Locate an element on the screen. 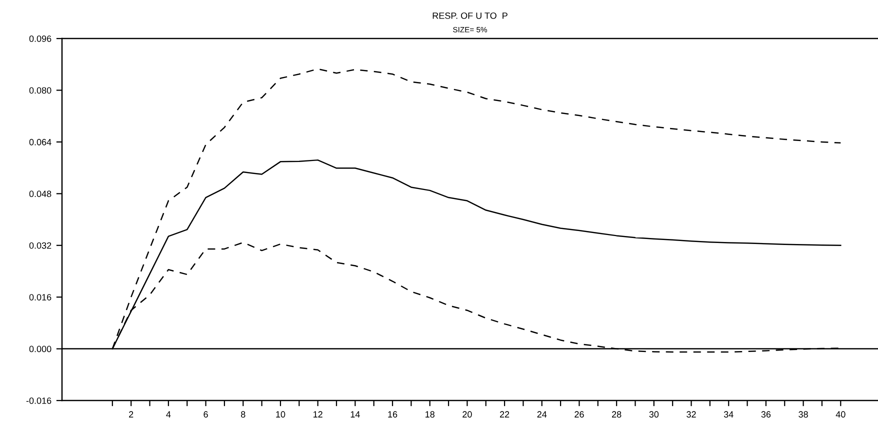 The height and width of the screenshot is (433, 878). y-tick-label: 0.032 is located at coordinates (40, 245).